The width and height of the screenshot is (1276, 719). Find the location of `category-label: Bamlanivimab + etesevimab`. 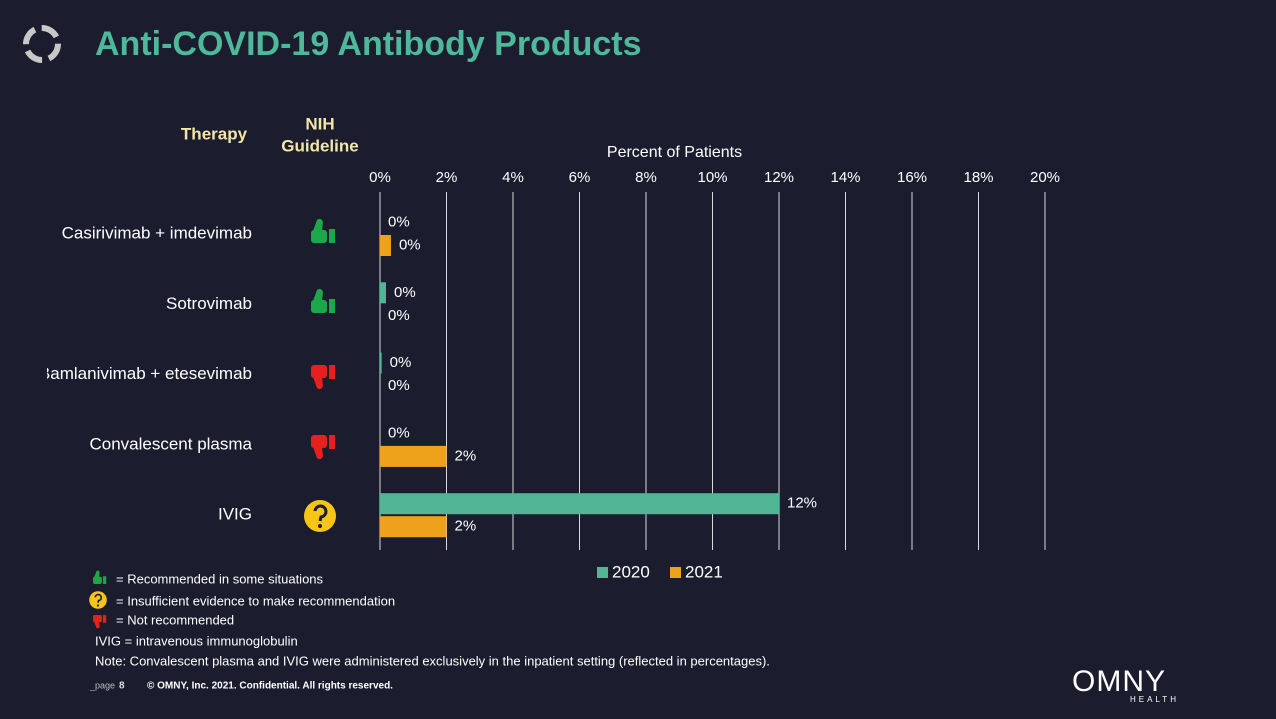

category-label: Bamlanivimab + etesevimab is located at coordinates (145, 373).